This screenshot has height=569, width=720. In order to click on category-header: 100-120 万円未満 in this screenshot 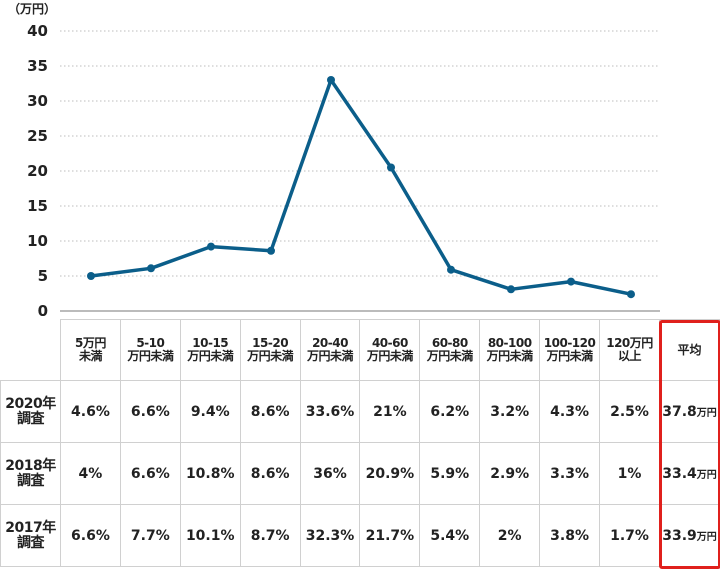, I will do `click(570, 350)`.